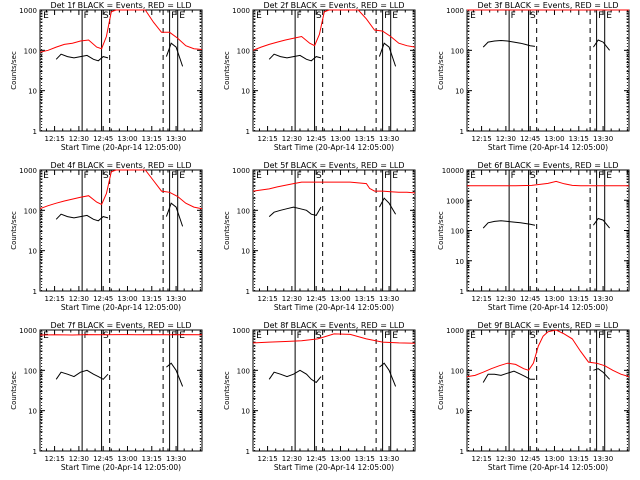  Describe the element at coordinates (547, 325) in the screenshot. I see `panel-title: Det 9f BLACK = Events, RED = LLD` at that location.